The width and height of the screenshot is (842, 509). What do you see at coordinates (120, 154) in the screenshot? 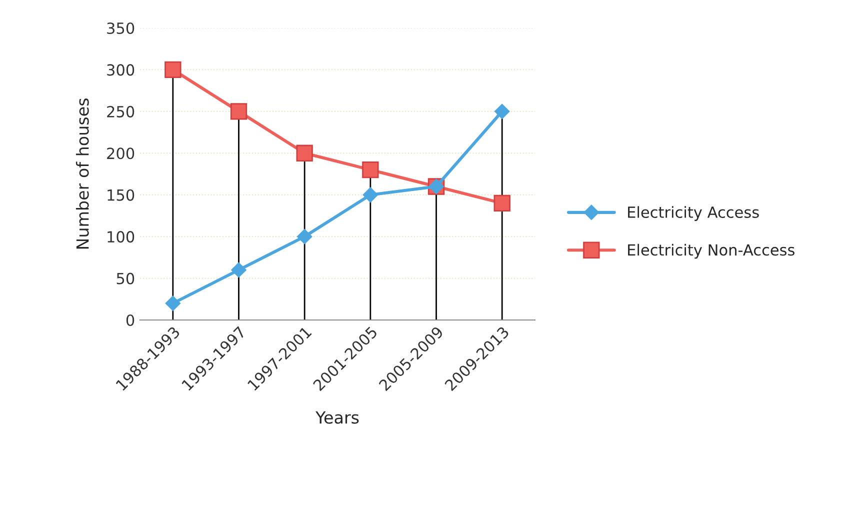
I see `y-tick-label: 200` at bounding box center [120, 154].